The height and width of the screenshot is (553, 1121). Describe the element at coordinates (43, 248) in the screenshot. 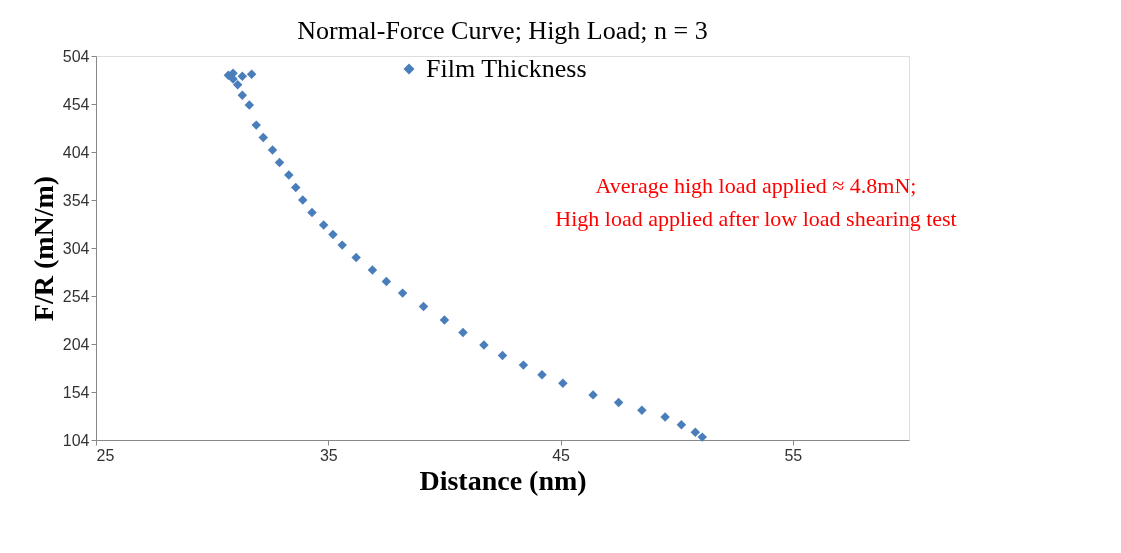

I see `y-axis-title: F/R (mN/m)` at that location.